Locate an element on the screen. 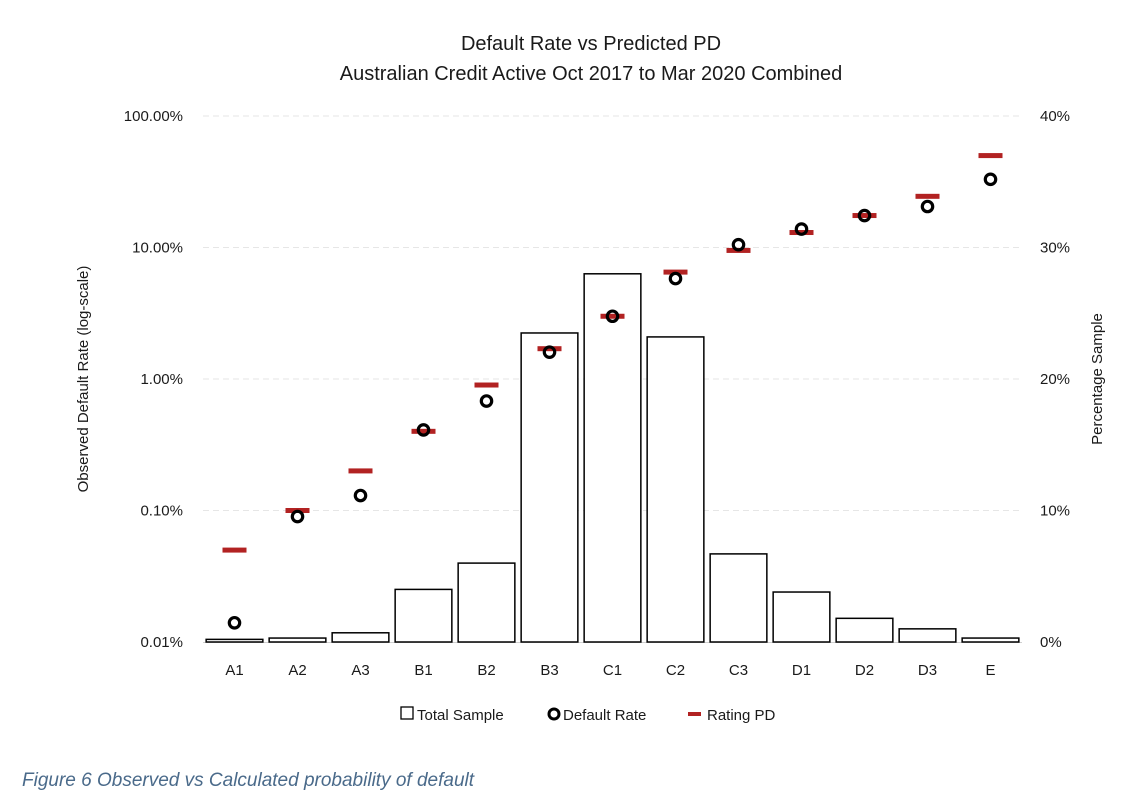 The image size is (1126, 808). x-axis-ticks: A1 A2 A3 B1 B2 B3 C1 C2 C3 D1 D2 D3 E is located at coordinates (610, 670).